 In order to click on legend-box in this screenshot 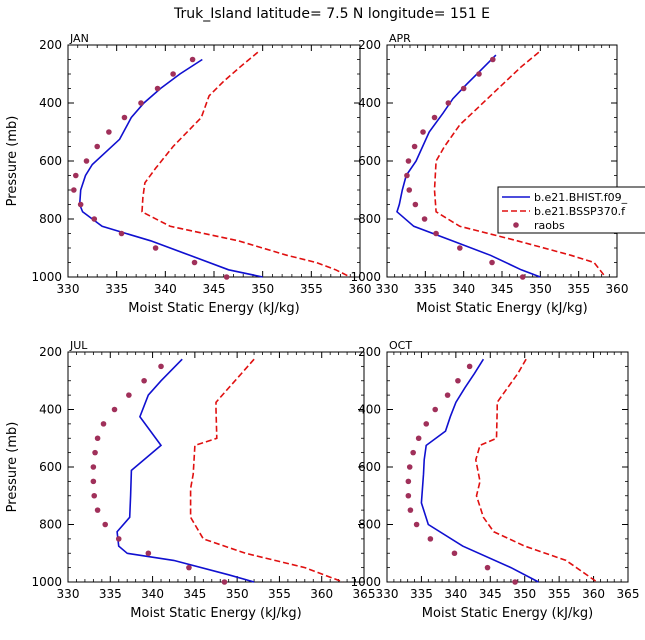, I will do `click(571, 210)`.